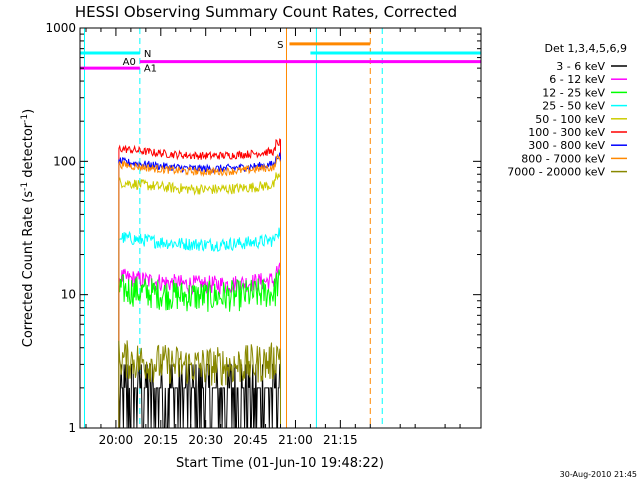 The image size is (640, 480). I want to click on legend-entry-label: 25 - 50 keV, so click(573, 106).